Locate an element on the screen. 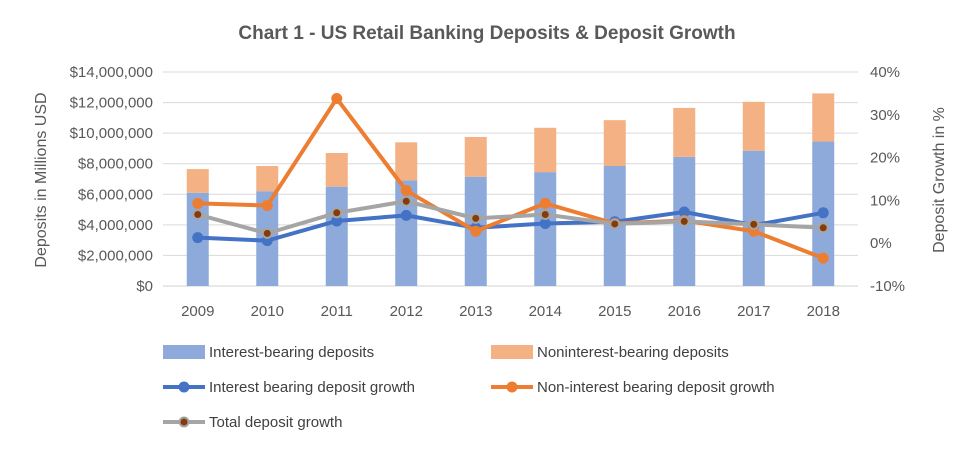 The height and width of the screenshot is (449, 974). y-left-tick-label: $8,000,000 is located at coordinates (115, 164).